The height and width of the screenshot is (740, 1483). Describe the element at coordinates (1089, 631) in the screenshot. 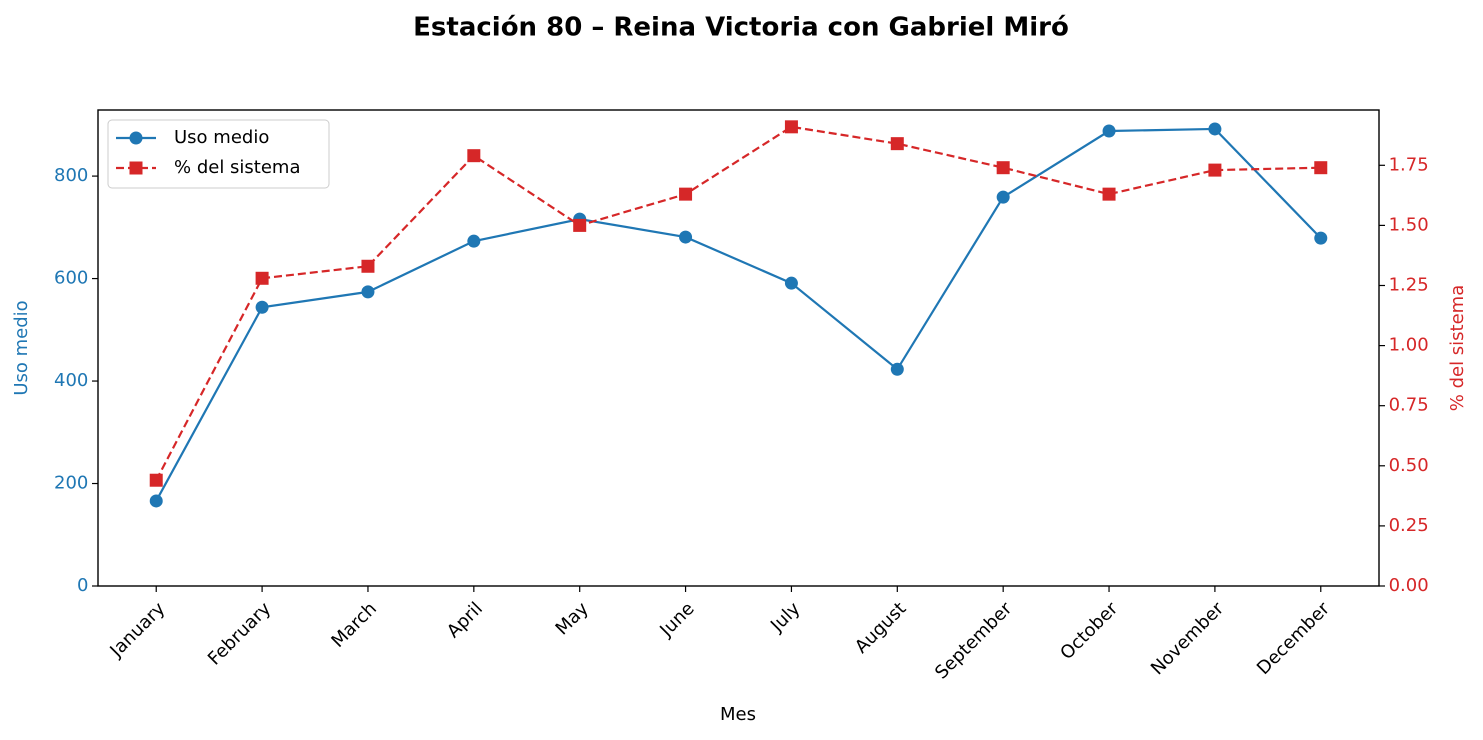

I see `x-tick-label: October` at that location.